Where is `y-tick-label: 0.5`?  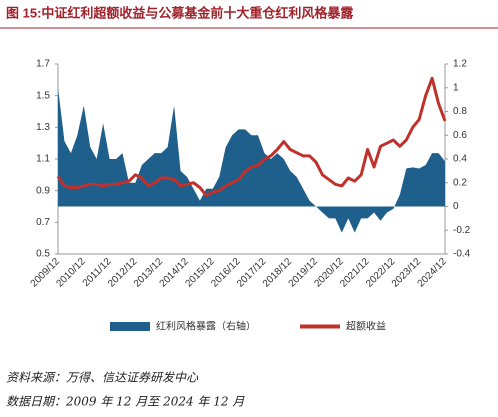
y-tick-label: 0.5 is located at coordinates (43, 254).